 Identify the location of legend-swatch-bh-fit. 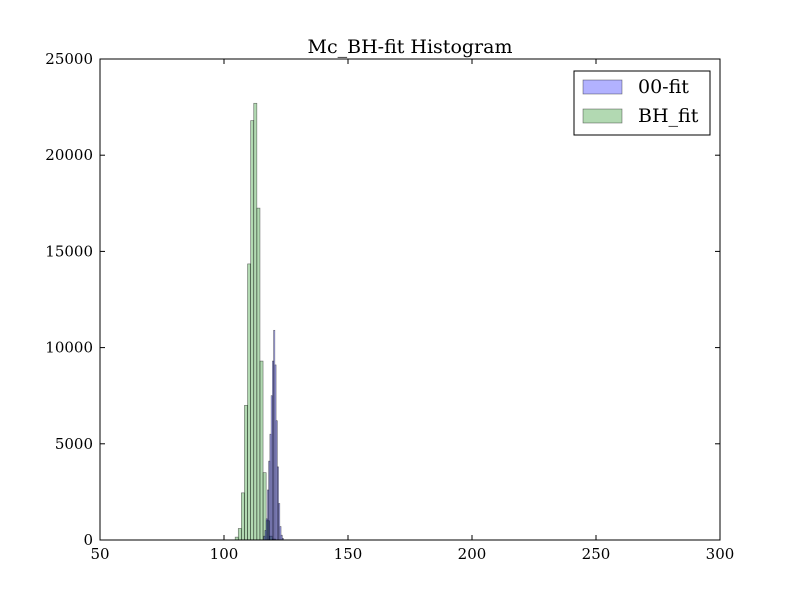
(602, 116).